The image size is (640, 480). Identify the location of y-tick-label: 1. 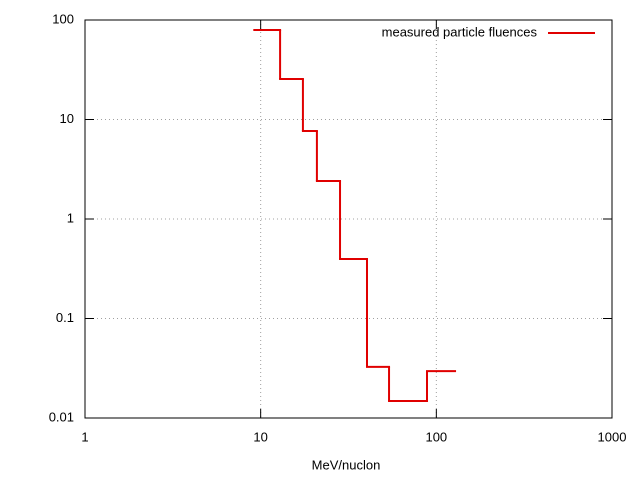
(70, 217).